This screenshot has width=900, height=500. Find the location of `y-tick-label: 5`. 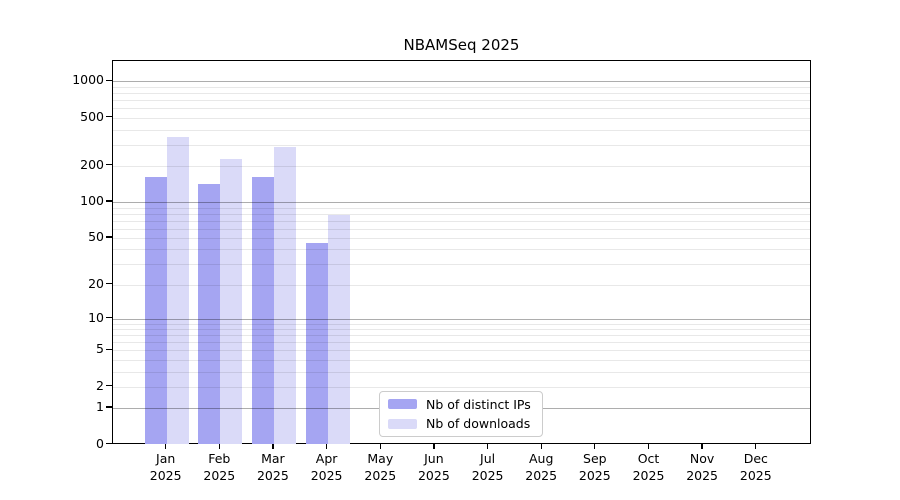

y-tick-label: 5 is located at coordinates (100, 349).